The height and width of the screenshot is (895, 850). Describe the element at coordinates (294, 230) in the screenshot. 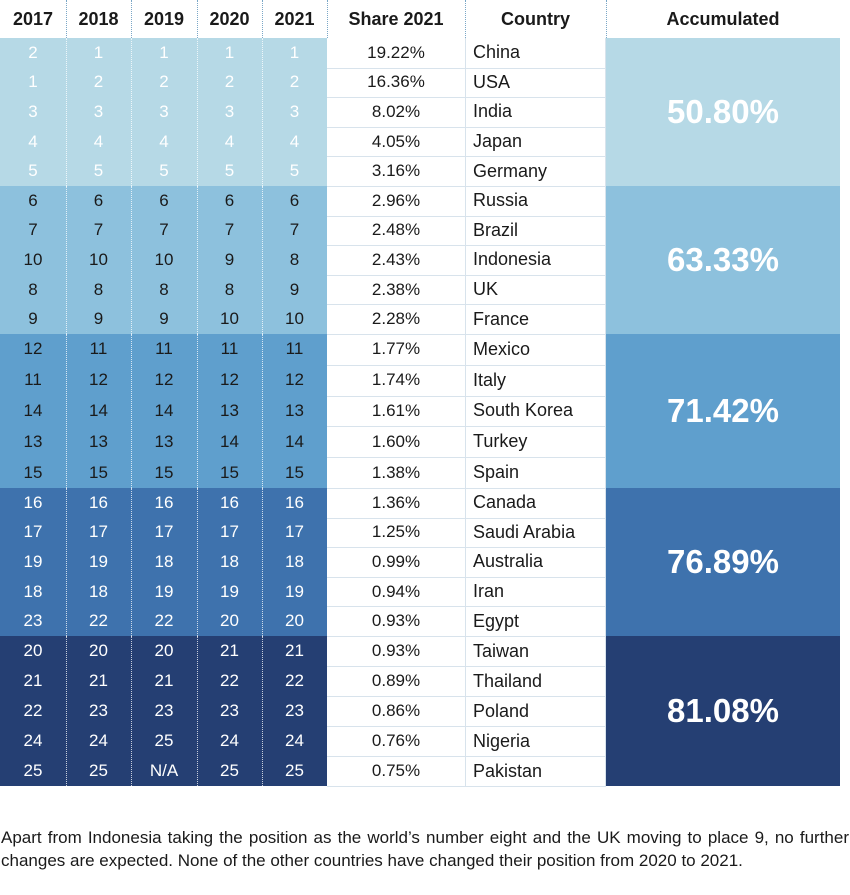

I see `rank-cell-y2021: 7` at that location.